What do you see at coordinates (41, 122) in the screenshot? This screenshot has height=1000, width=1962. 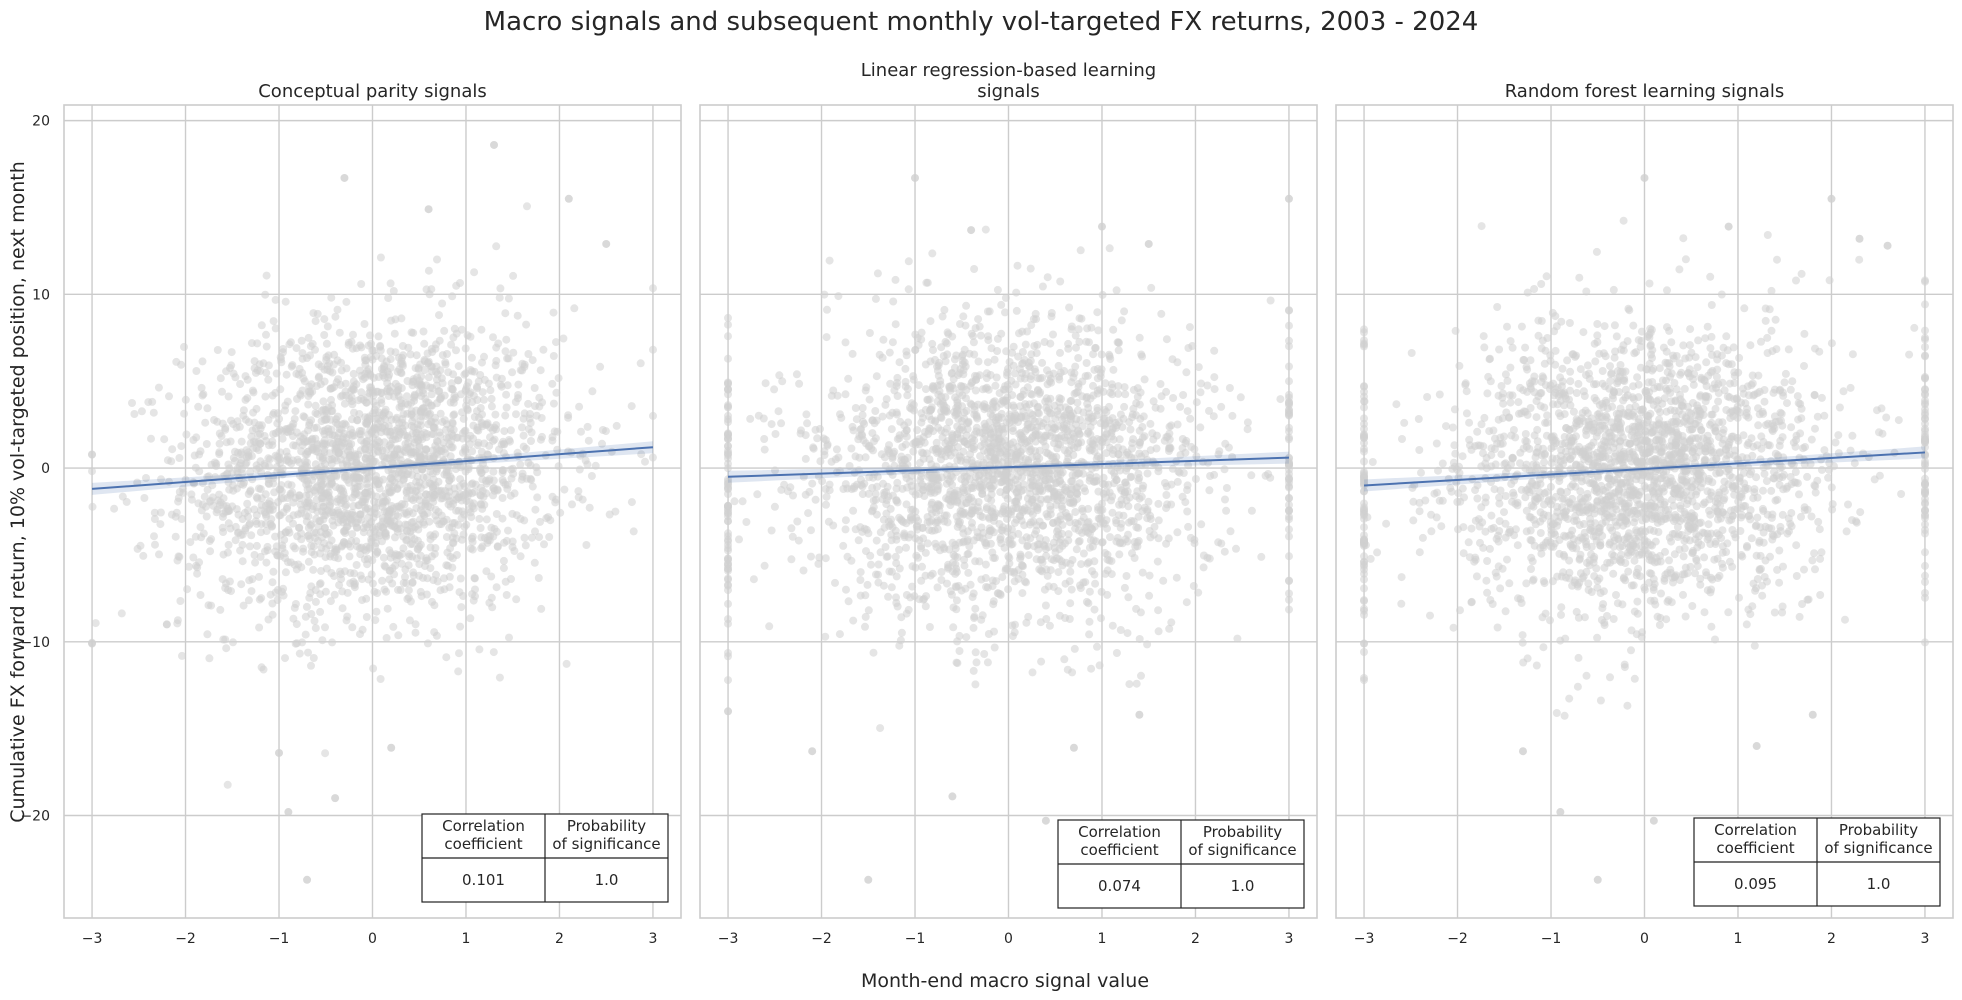 I see `y-tick-label: 20` at bounding box center [41, 122].